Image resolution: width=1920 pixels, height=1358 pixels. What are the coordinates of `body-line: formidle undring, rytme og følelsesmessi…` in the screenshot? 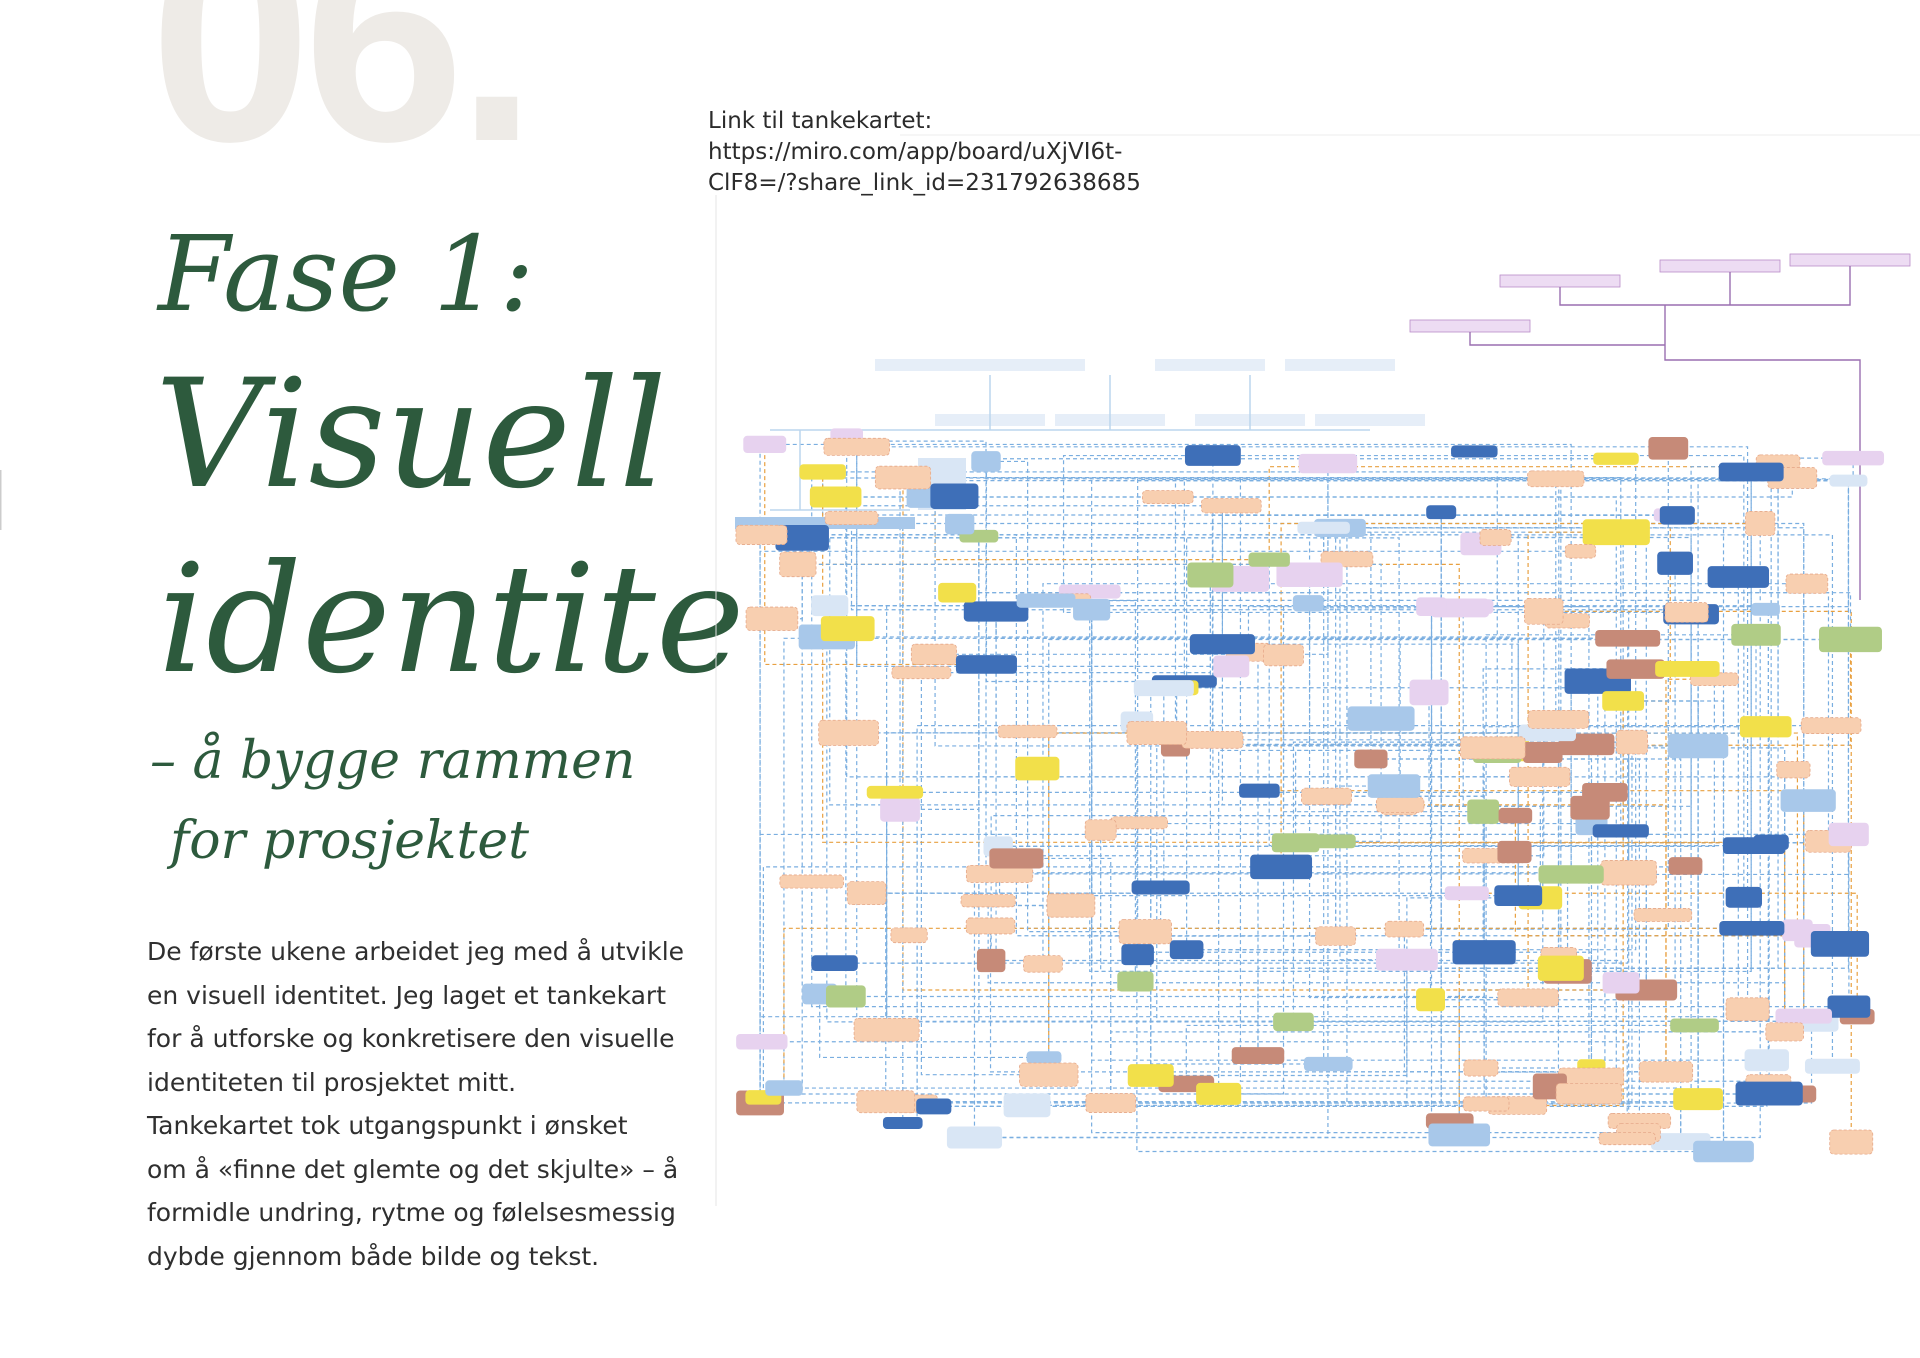 It's located at (411, 1212).